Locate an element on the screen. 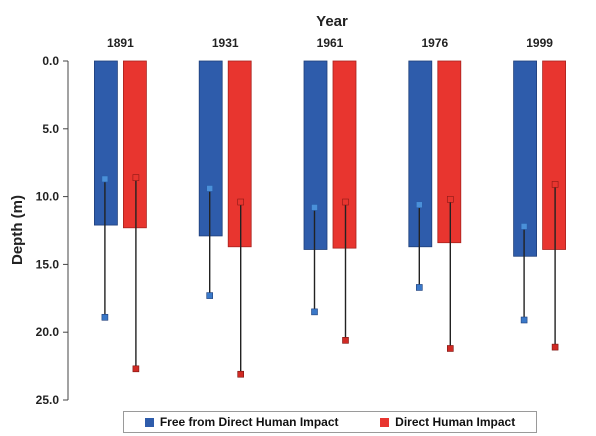 This screenshot has height=436, width=596. y-tick-label: 20.0 is located at coordinates (48, 332).